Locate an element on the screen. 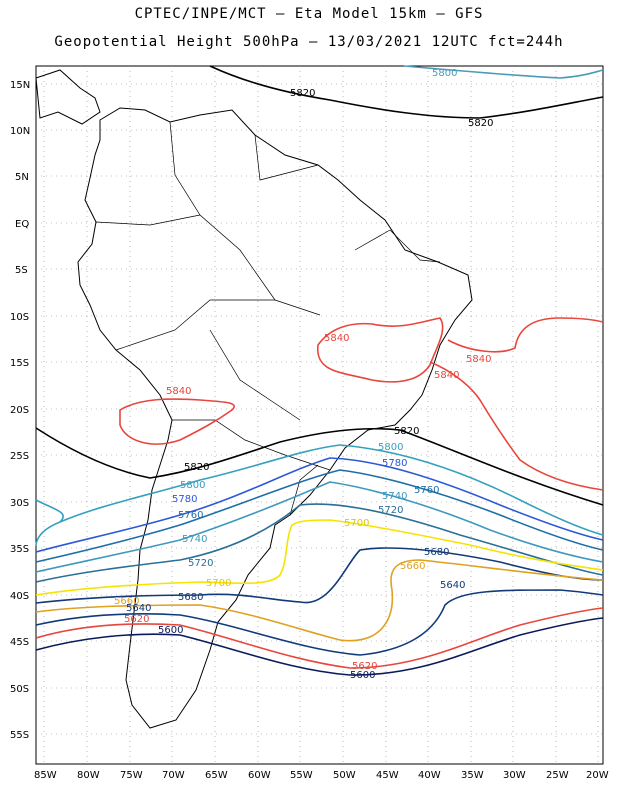  contour-5840-andes is located at coordinates (177, 421).